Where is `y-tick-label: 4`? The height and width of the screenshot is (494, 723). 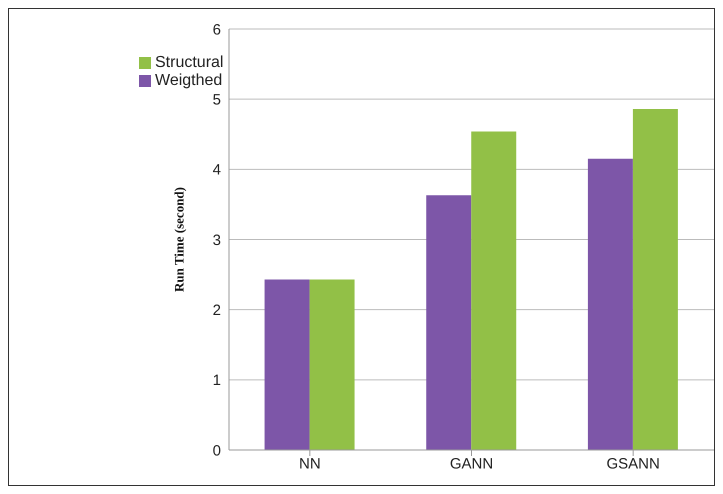
y-tick-label: 4 is located at coordinates (216, 170).